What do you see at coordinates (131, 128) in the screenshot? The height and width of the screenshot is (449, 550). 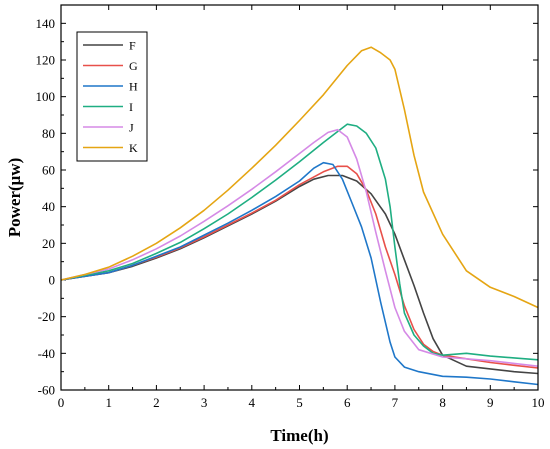 I see `legend-label-J: J` at bounding box center [131, 128].